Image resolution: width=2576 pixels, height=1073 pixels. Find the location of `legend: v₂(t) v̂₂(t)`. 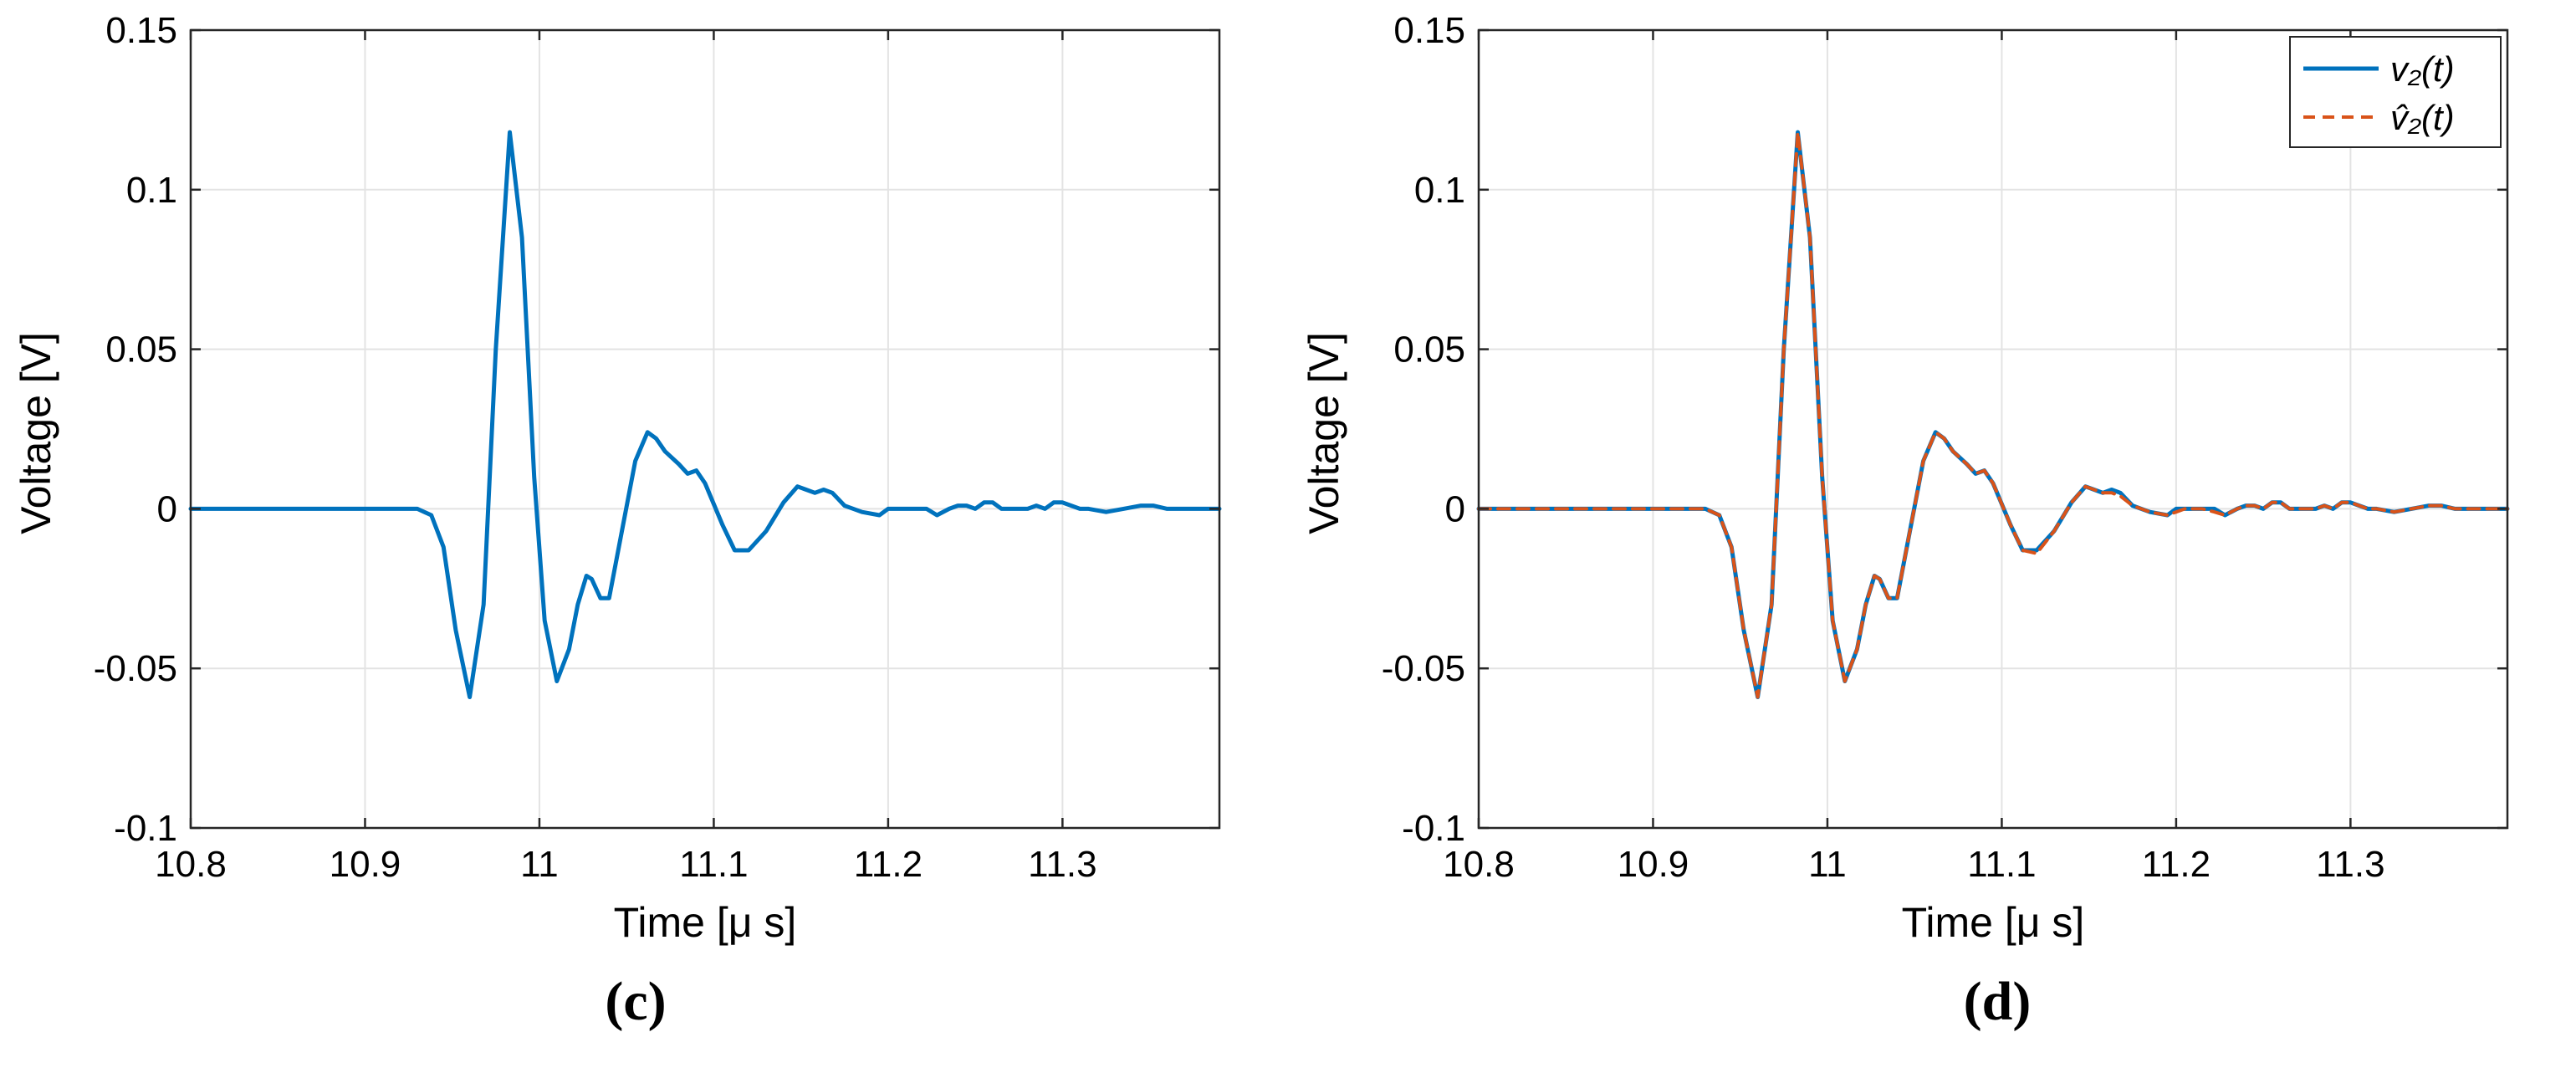

legend: v₂(t) v̂₂(t) is located at coordinates (2395, 92).